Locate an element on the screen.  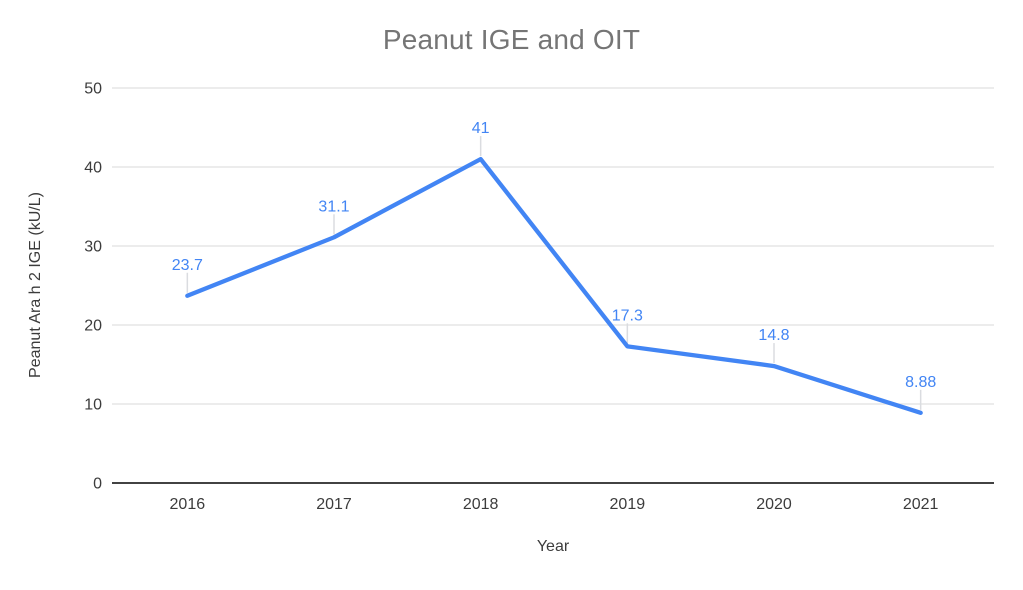
y-tick-label: 0 is located at coordinates (97, 484).